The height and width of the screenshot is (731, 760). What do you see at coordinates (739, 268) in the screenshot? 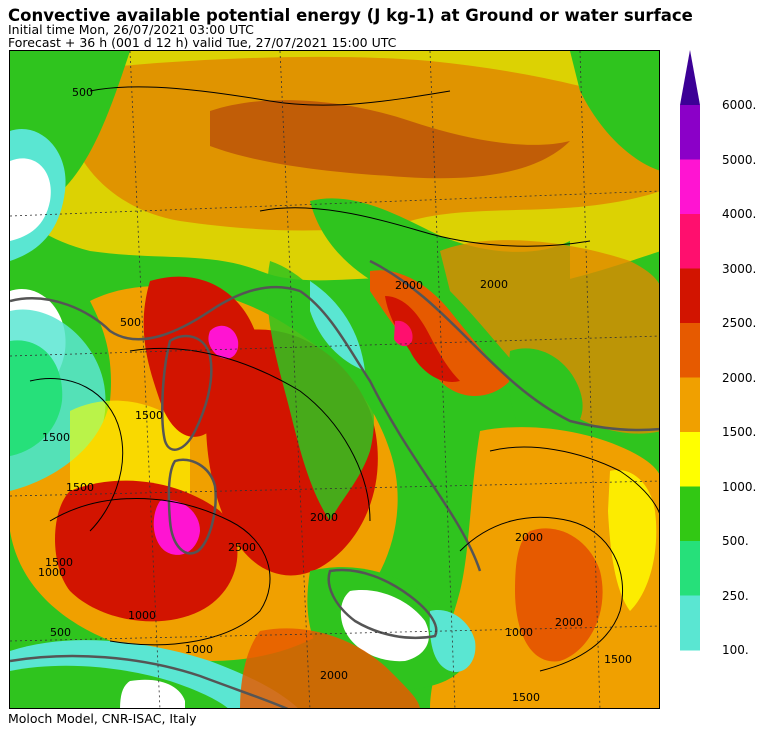
I see `legend-label: 3000.` at bounding box center [739, 268].